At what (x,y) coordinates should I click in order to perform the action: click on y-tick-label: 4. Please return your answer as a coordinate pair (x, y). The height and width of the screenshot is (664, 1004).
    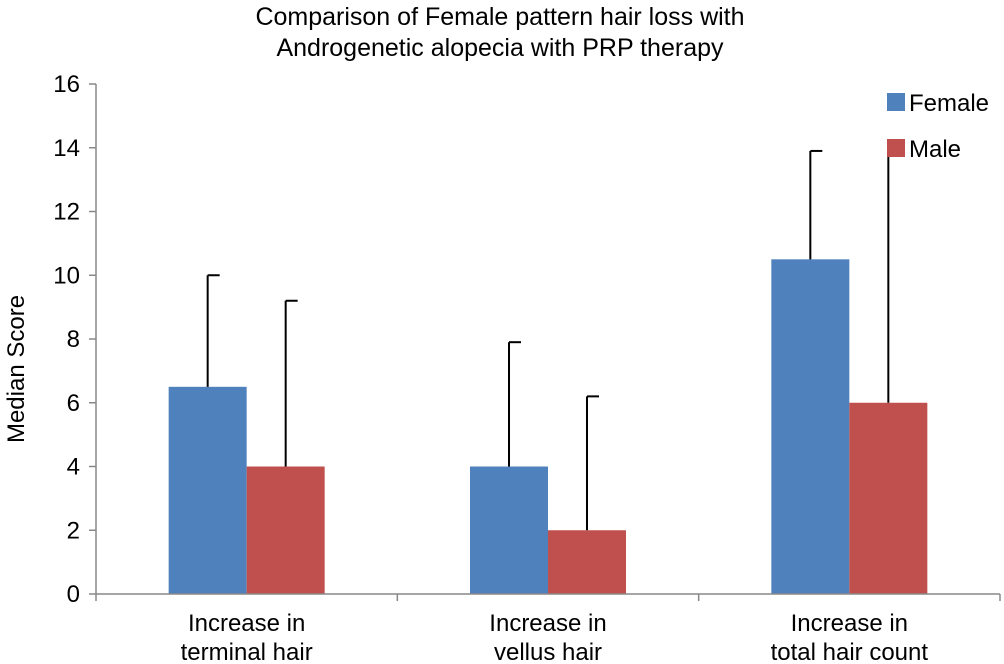
    Looking at the image, I should click on (73, 467).